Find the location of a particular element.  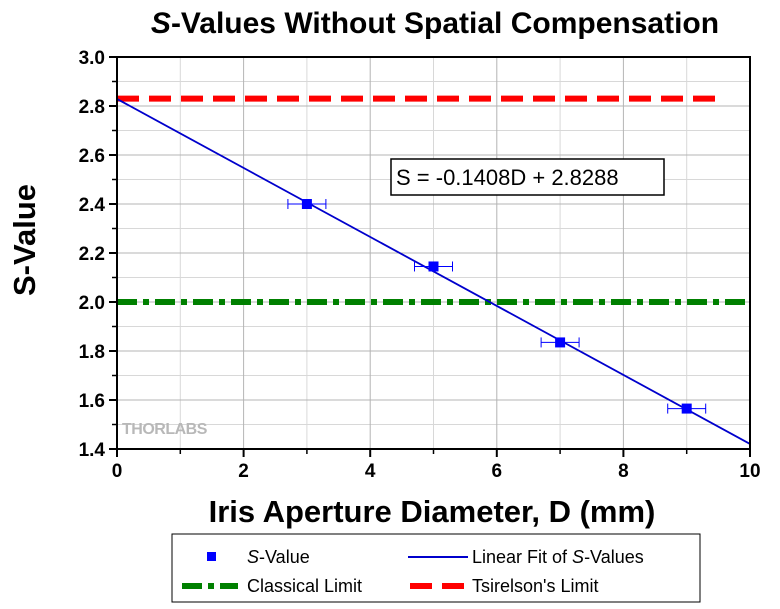

y-tick-label: 2.2 is located at coordinates (92, 254).